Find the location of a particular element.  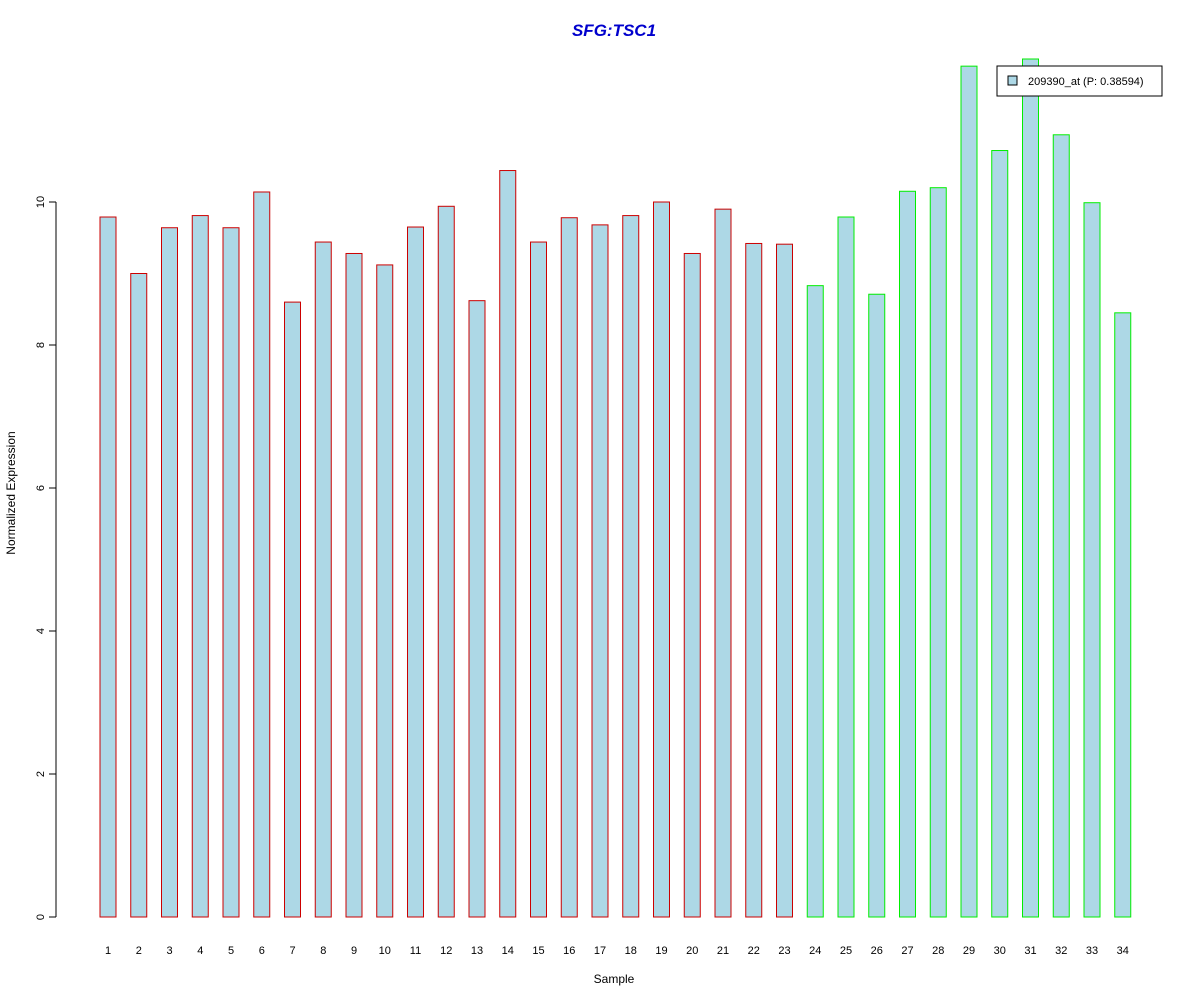

x-tick-label: 24 is located at coordinates (815, 951).